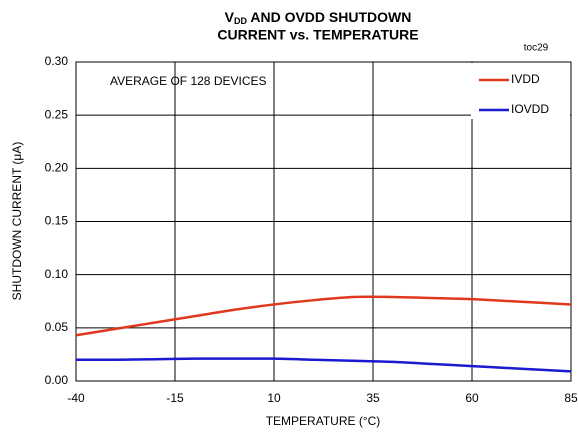 Image resolution: width=578 pixels, height=432 pixels. I want to click on y-tick-label: 0.05, so click(57, 327).